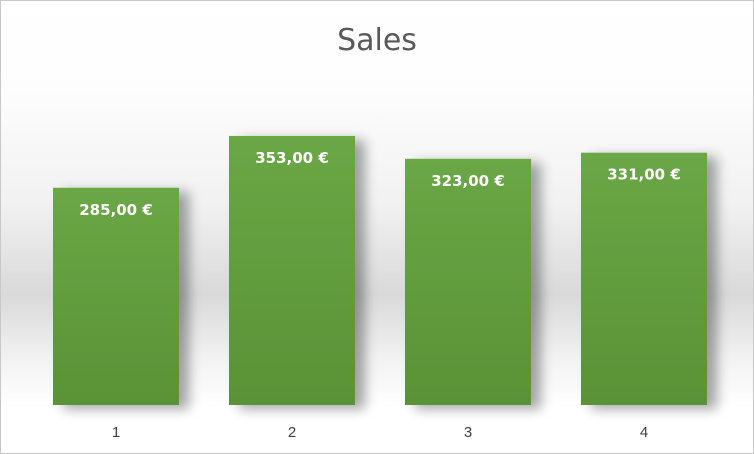 Image resolution: width=754 pixels, height=454 pixels. What do you see at coordinates (468, 181) in the screenshot?
I see `data-label-3: 323,00 €` at bounding box center [468, 181].